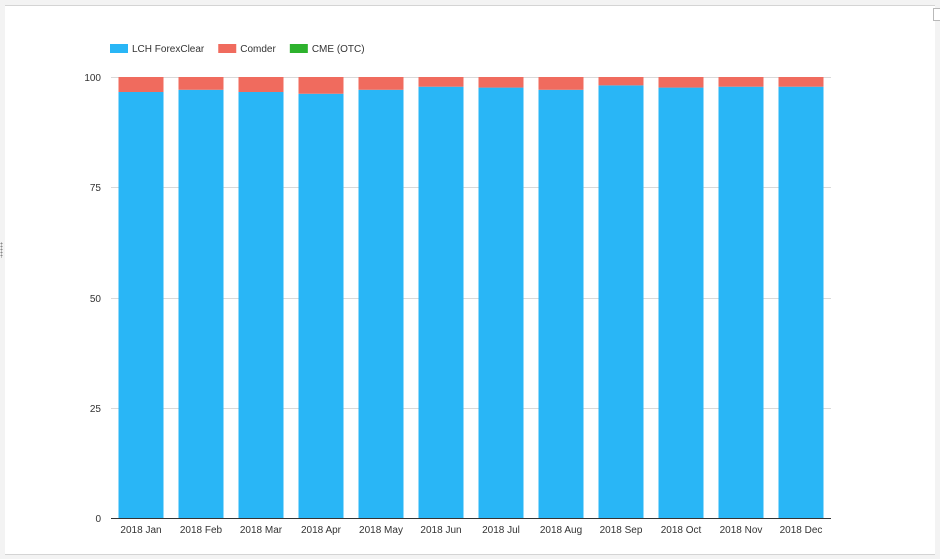  I want to click on x-tick-label: 2018 Mar, so click(261, 530).